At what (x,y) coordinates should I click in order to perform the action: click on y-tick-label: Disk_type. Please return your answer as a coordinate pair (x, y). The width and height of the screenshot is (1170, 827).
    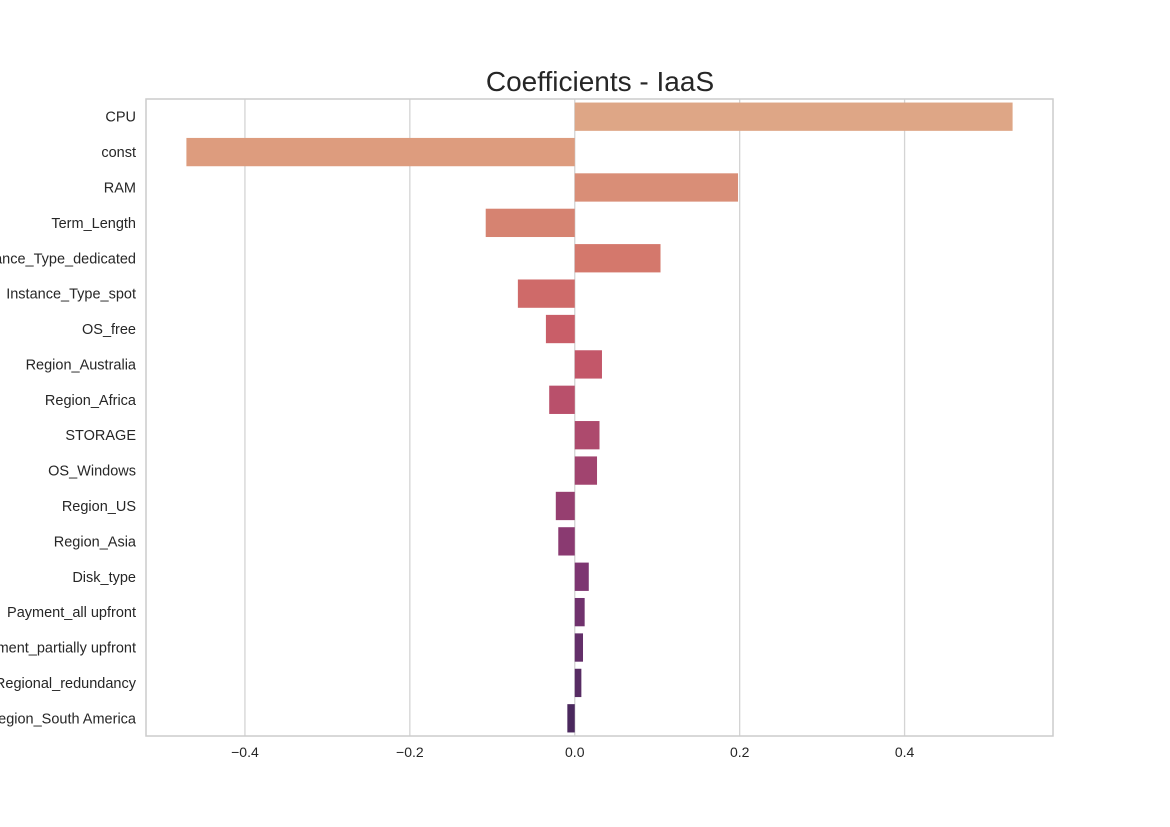
    Looking at the image, I should click on (104, 578).